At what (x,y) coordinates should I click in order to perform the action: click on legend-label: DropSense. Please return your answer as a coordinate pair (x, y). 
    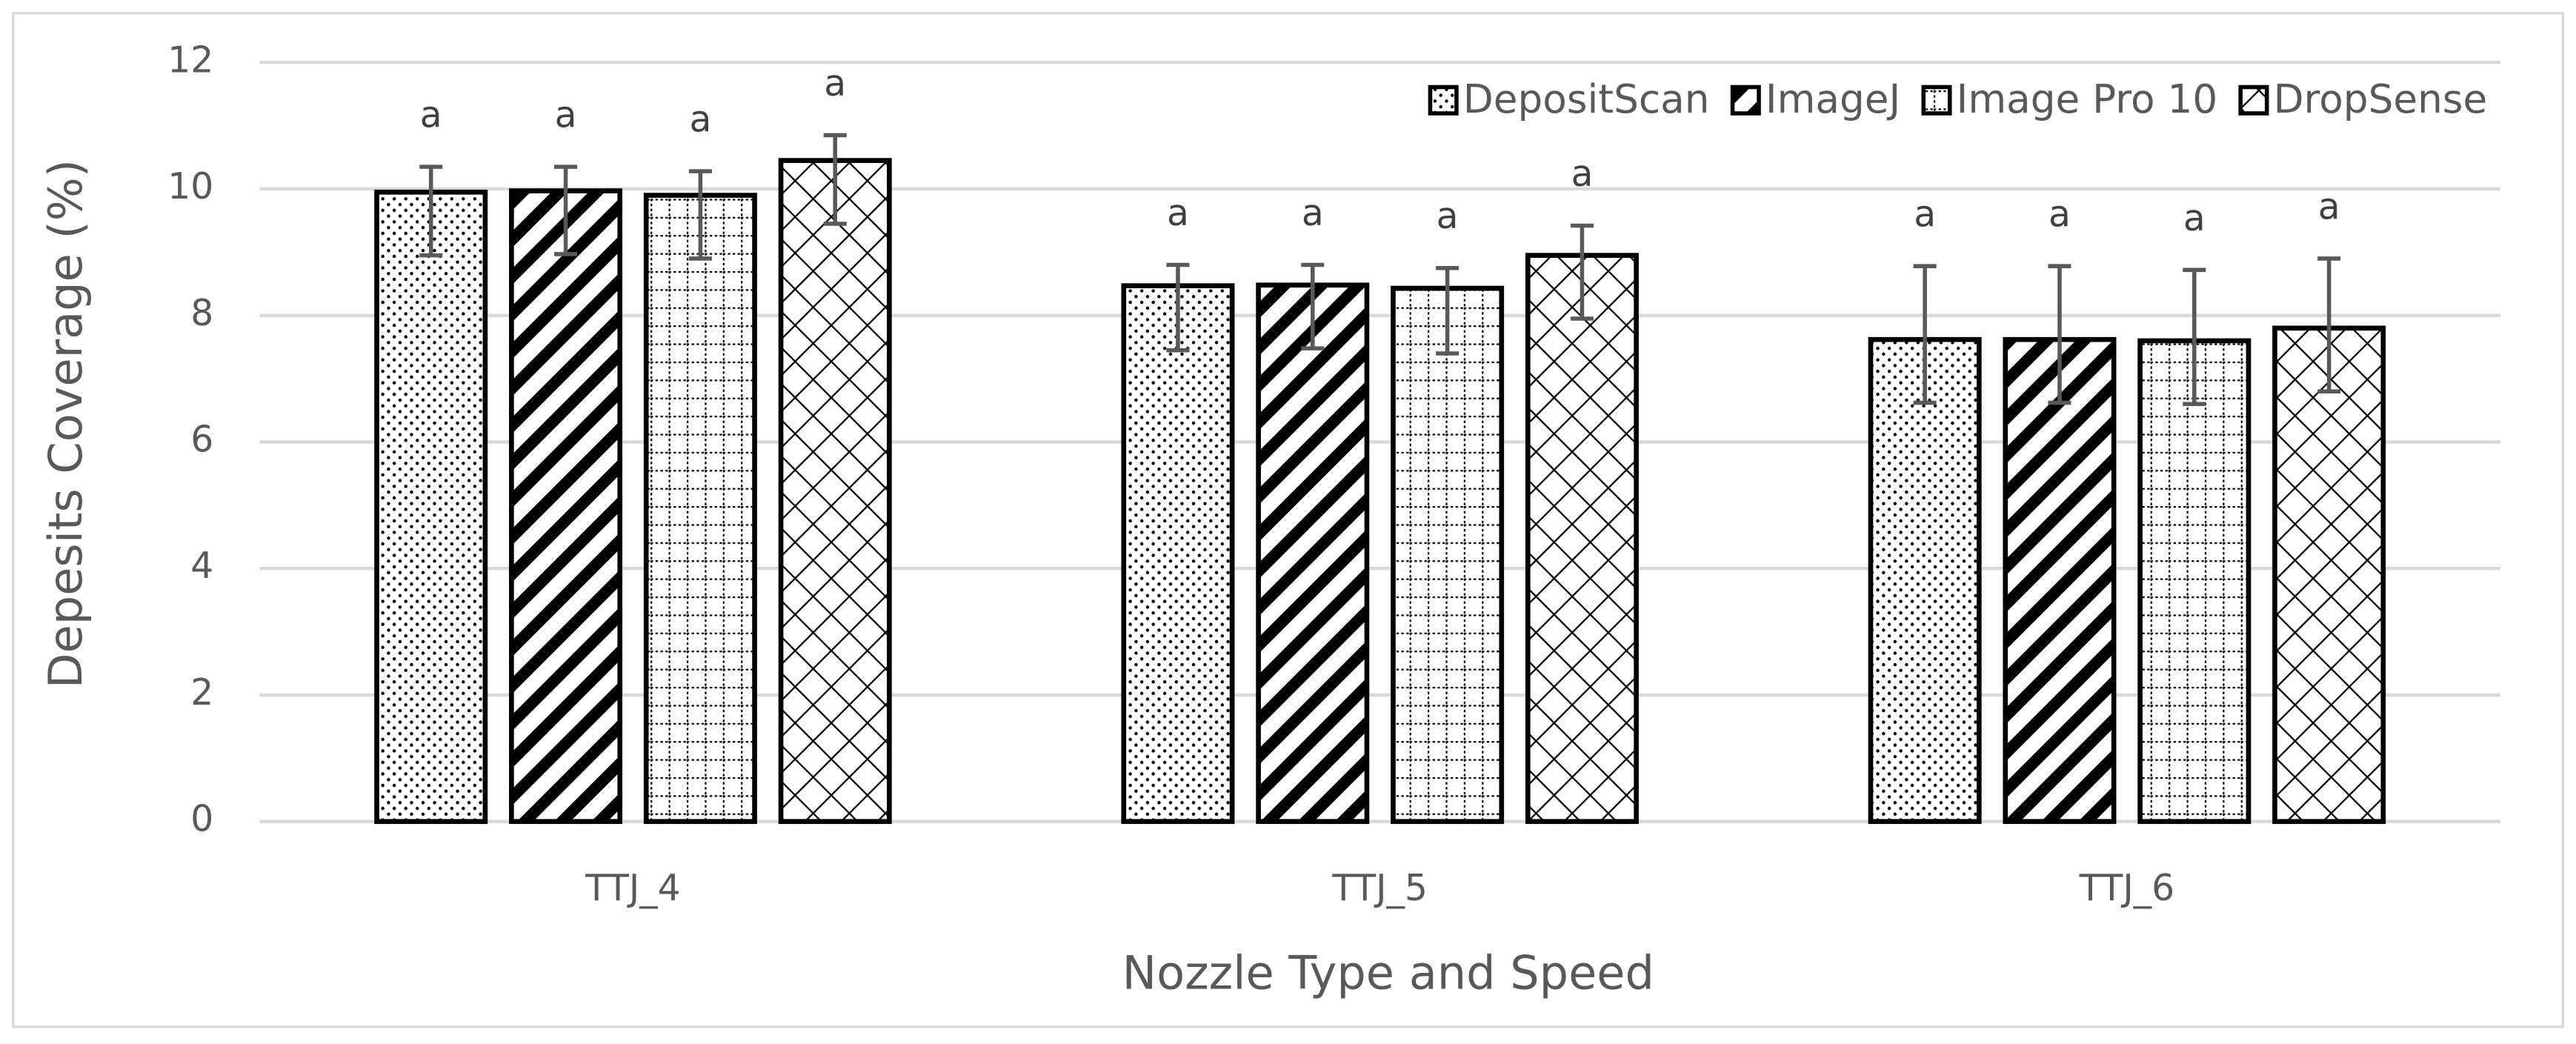
    Looking at the image, I should click on (2381, 99).